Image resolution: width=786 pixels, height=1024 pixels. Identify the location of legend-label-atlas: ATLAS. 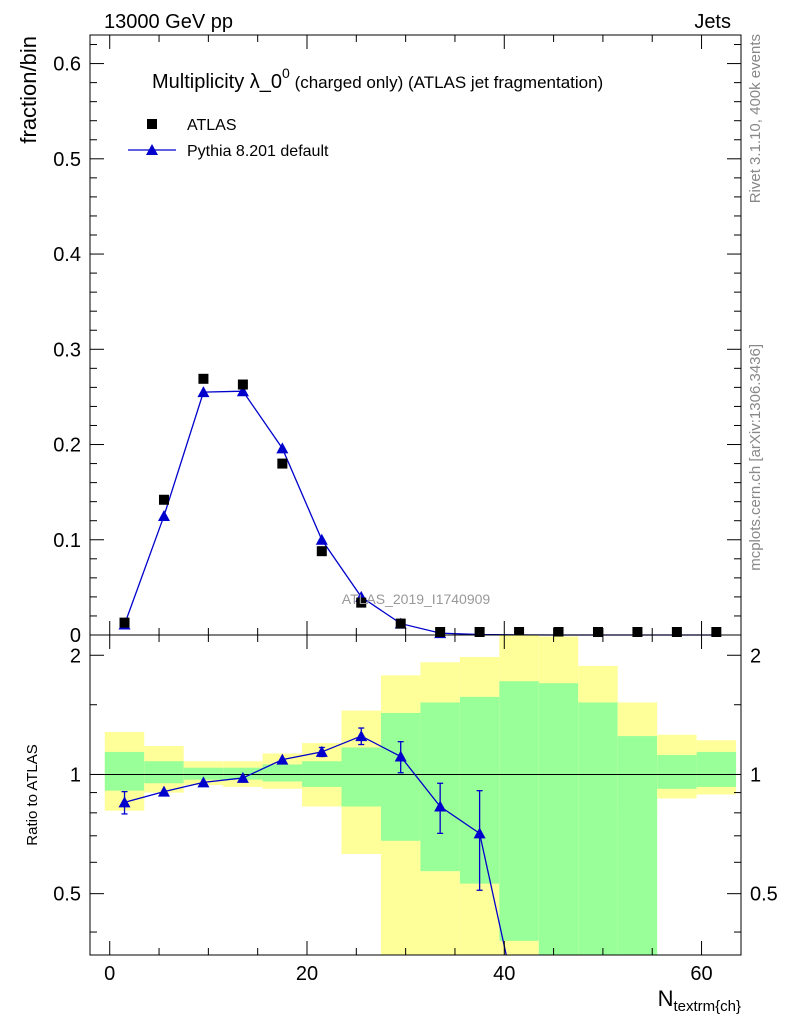
(212, 125).